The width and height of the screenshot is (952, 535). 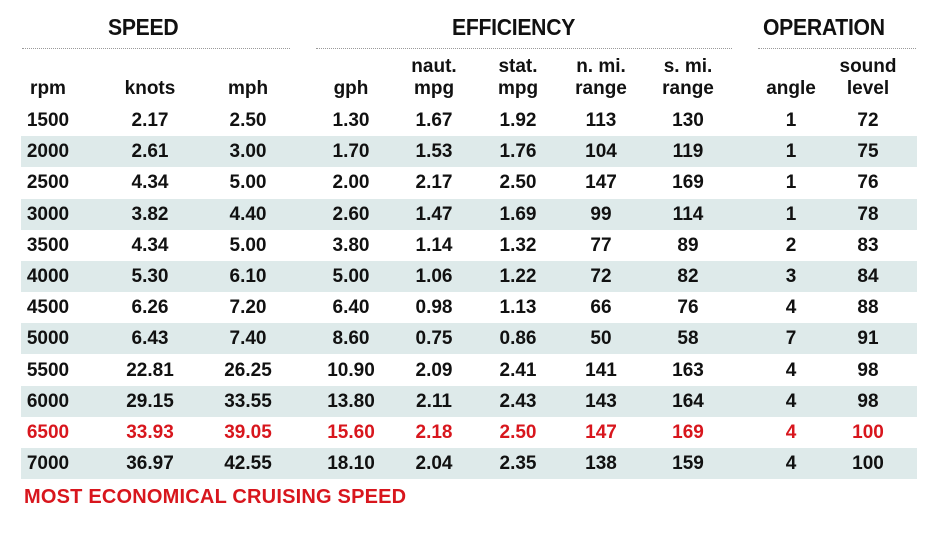 I want to click on table-cell-mph: 26.25, so click(x=248, y=370).